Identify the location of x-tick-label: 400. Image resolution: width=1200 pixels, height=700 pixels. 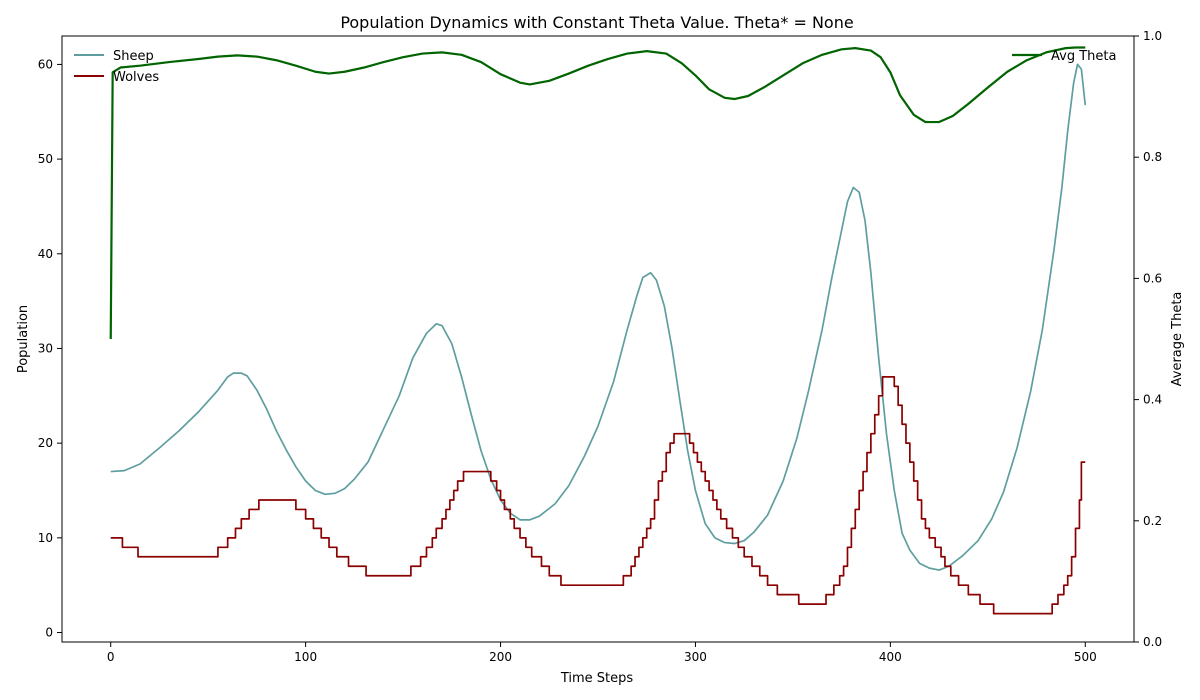
(890, 657).